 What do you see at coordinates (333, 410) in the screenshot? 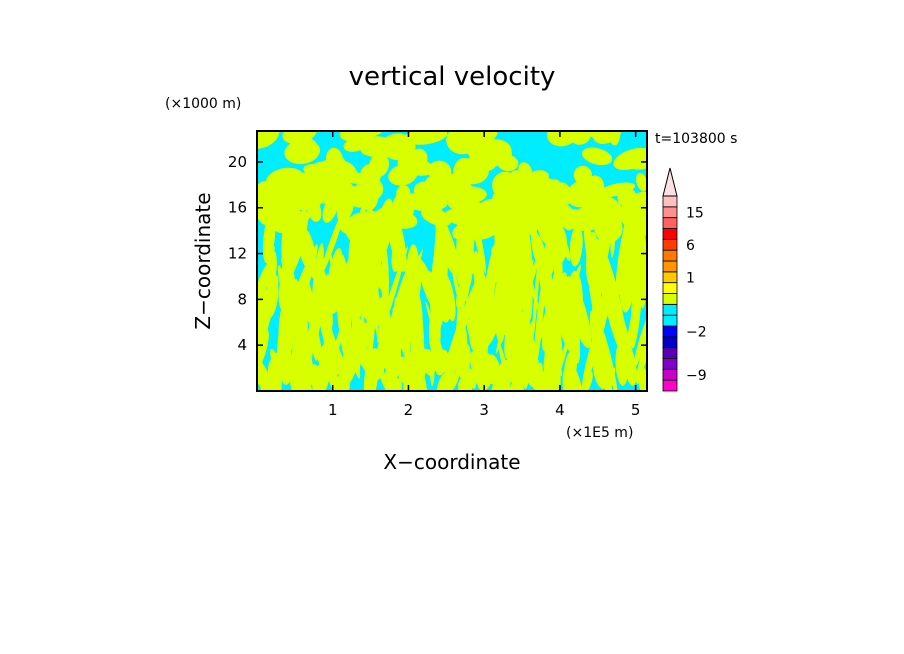
I see `x-tick-label: 1` at bounding box center [333, 410].